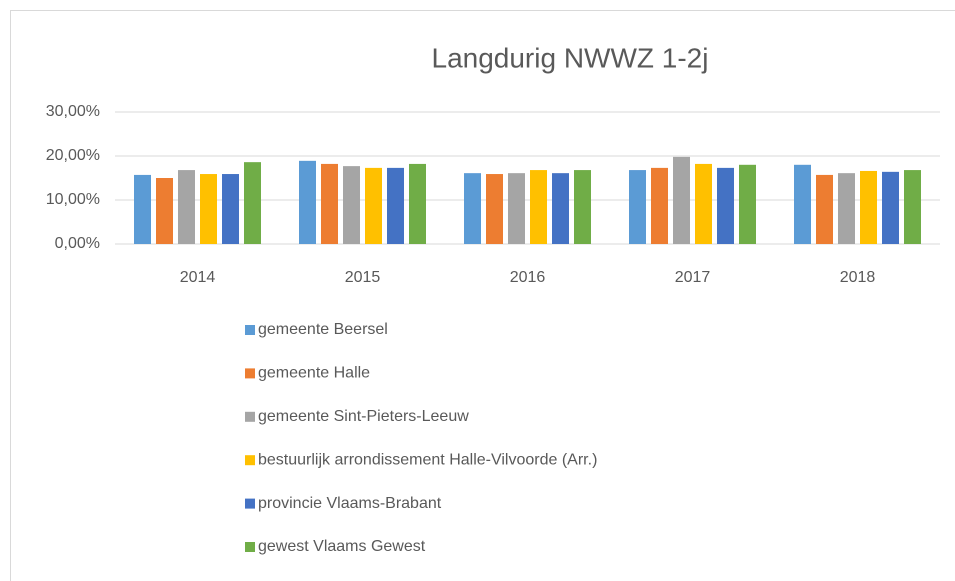 Image resolution: width=955 pixels, height=581 pixels. Describe the element at coordinates (858, 277) in the screenshot. I see `x-tick-label: 2018` at that location.